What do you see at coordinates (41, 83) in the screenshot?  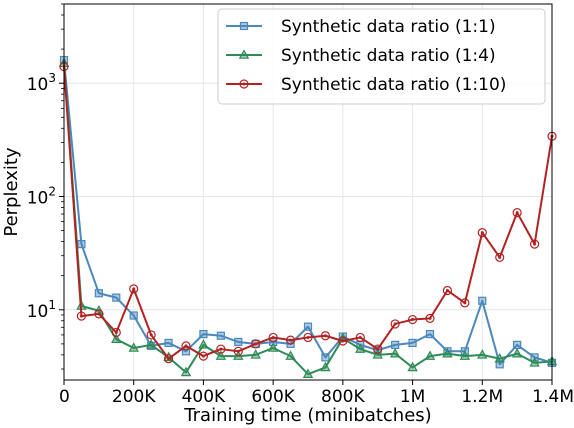 I see `y-tick-label: 10³` at bounding box center [41, 83].